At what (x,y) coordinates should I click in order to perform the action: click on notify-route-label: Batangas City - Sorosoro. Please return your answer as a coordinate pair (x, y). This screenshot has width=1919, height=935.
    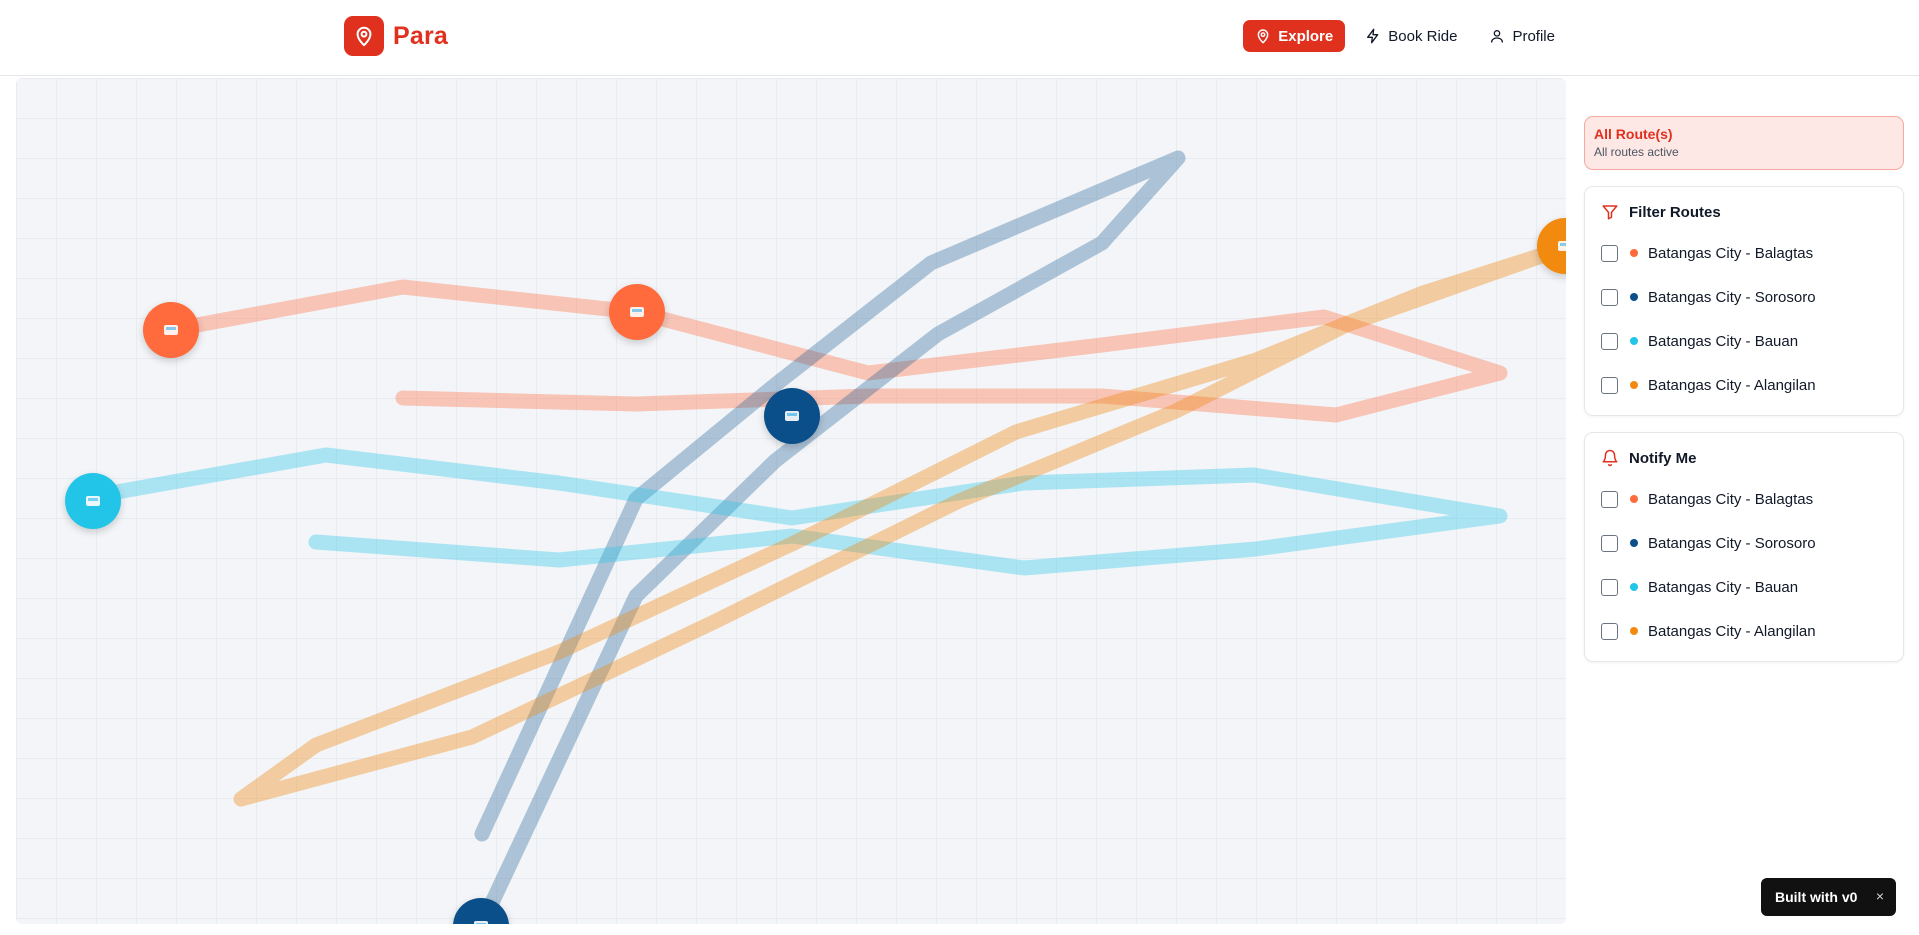
    Looking at the image, I should click on (1732, 543).